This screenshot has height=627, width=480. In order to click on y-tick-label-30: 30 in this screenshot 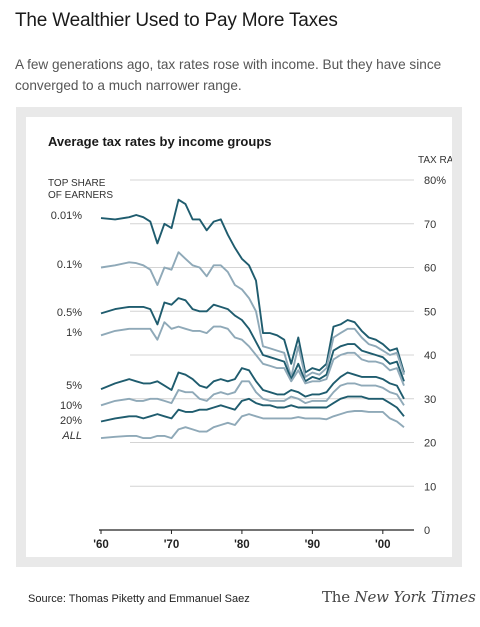, I will do `click(430, 400)`.